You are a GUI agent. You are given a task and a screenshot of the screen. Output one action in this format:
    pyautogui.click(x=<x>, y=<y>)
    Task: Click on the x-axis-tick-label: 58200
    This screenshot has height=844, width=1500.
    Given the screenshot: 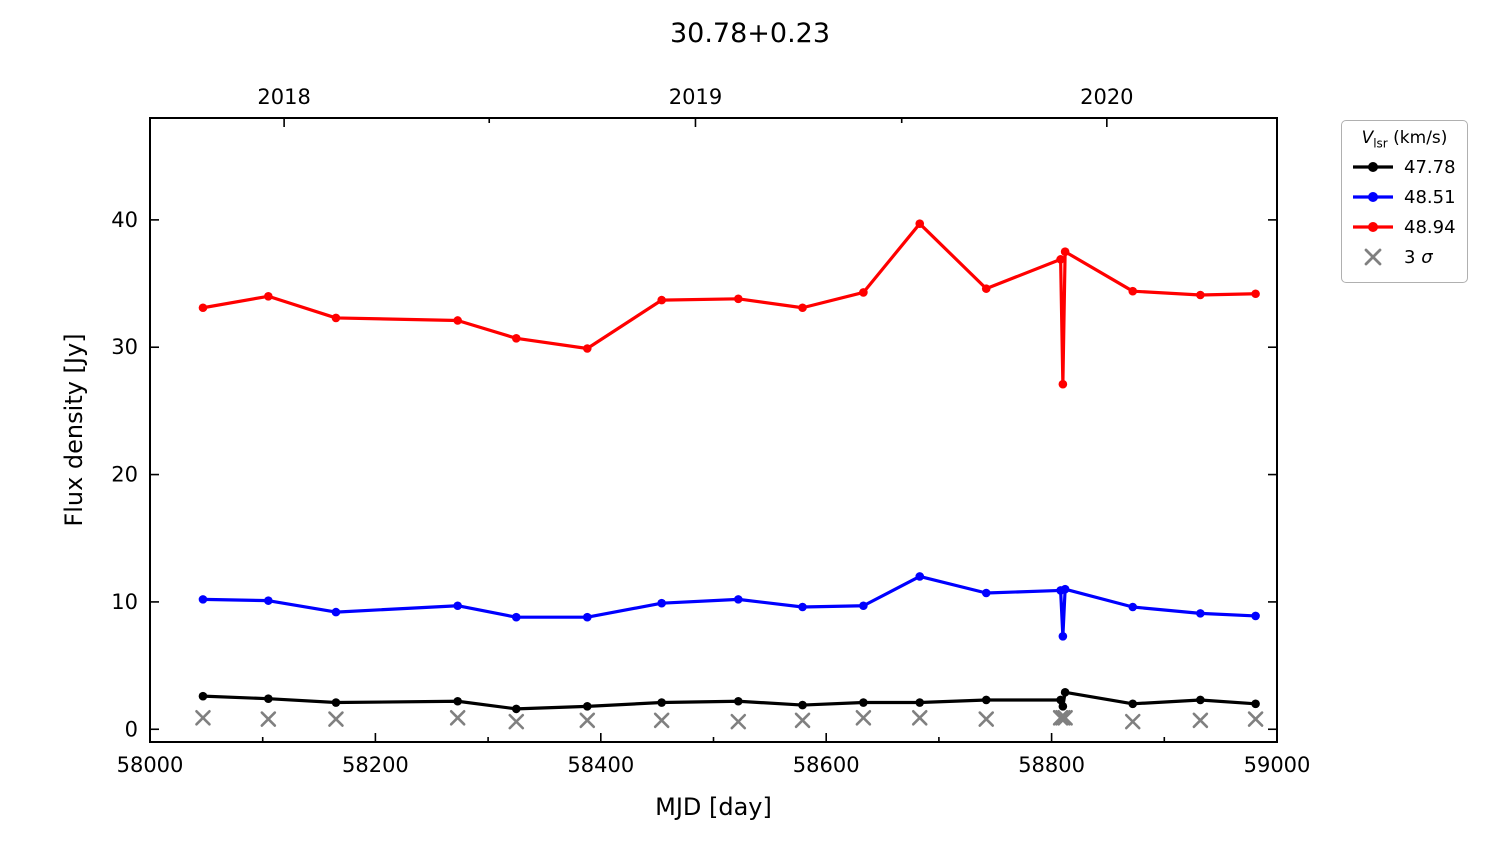 What is the action you would take?
    pyautogui.click(x=375, y=765)
    